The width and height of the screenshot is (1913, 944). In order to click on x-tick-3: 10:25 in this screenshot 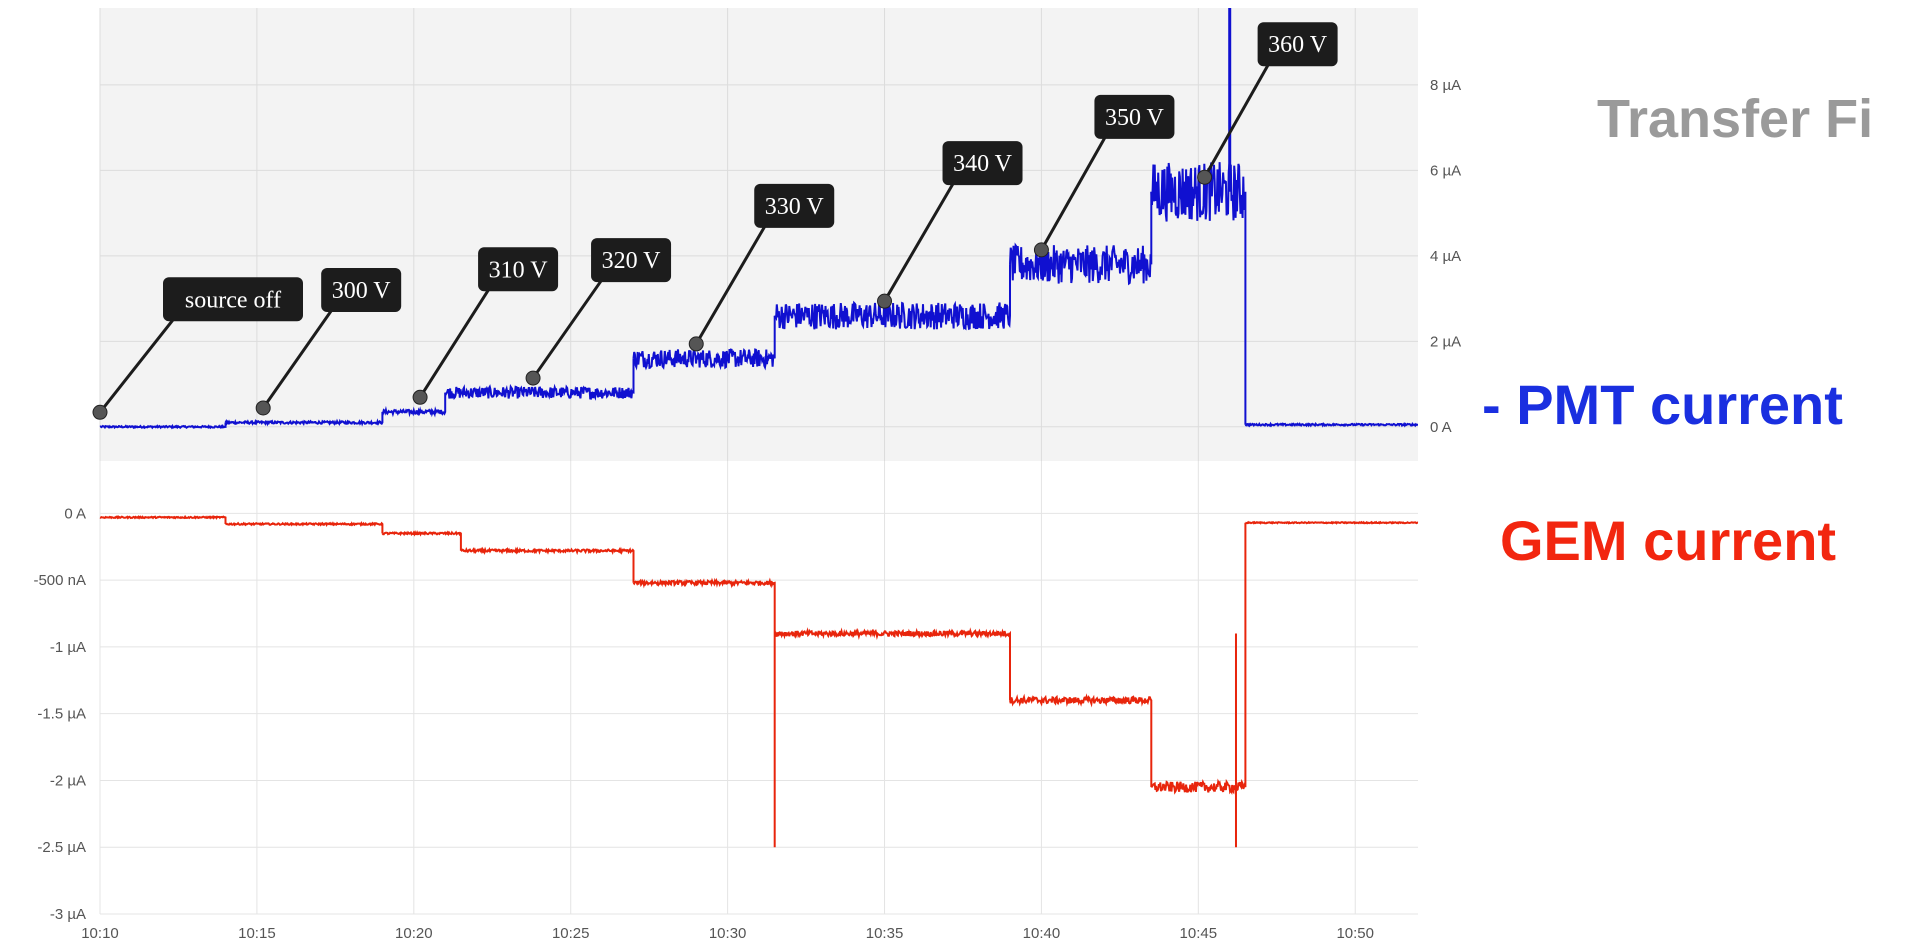, I will do `click(571, 933)`.